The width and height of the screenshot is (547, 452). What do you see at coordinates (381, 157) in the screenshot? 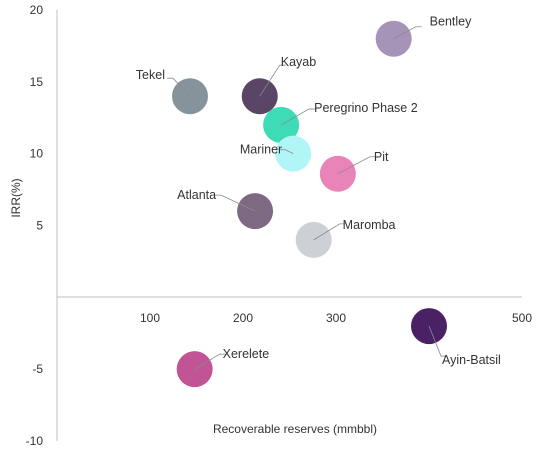
I see `data-label-pit: Pit` at bounding box center [381, 157].